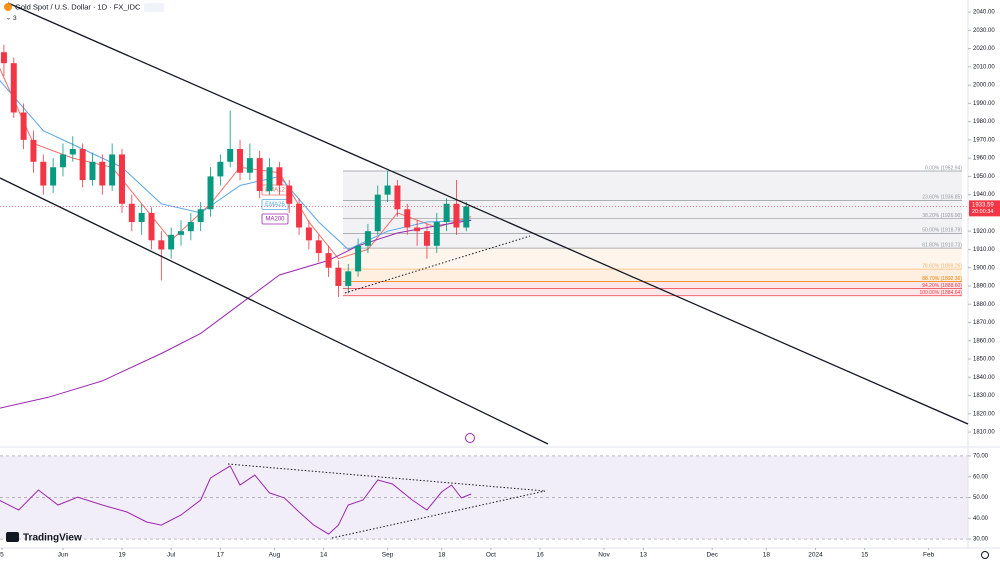 The height and width of the screenshot is (562, 1000). Describe the element at coordinates (984, 250) in the screenshot. I see `y-tick-label: 1910.00` at that location.